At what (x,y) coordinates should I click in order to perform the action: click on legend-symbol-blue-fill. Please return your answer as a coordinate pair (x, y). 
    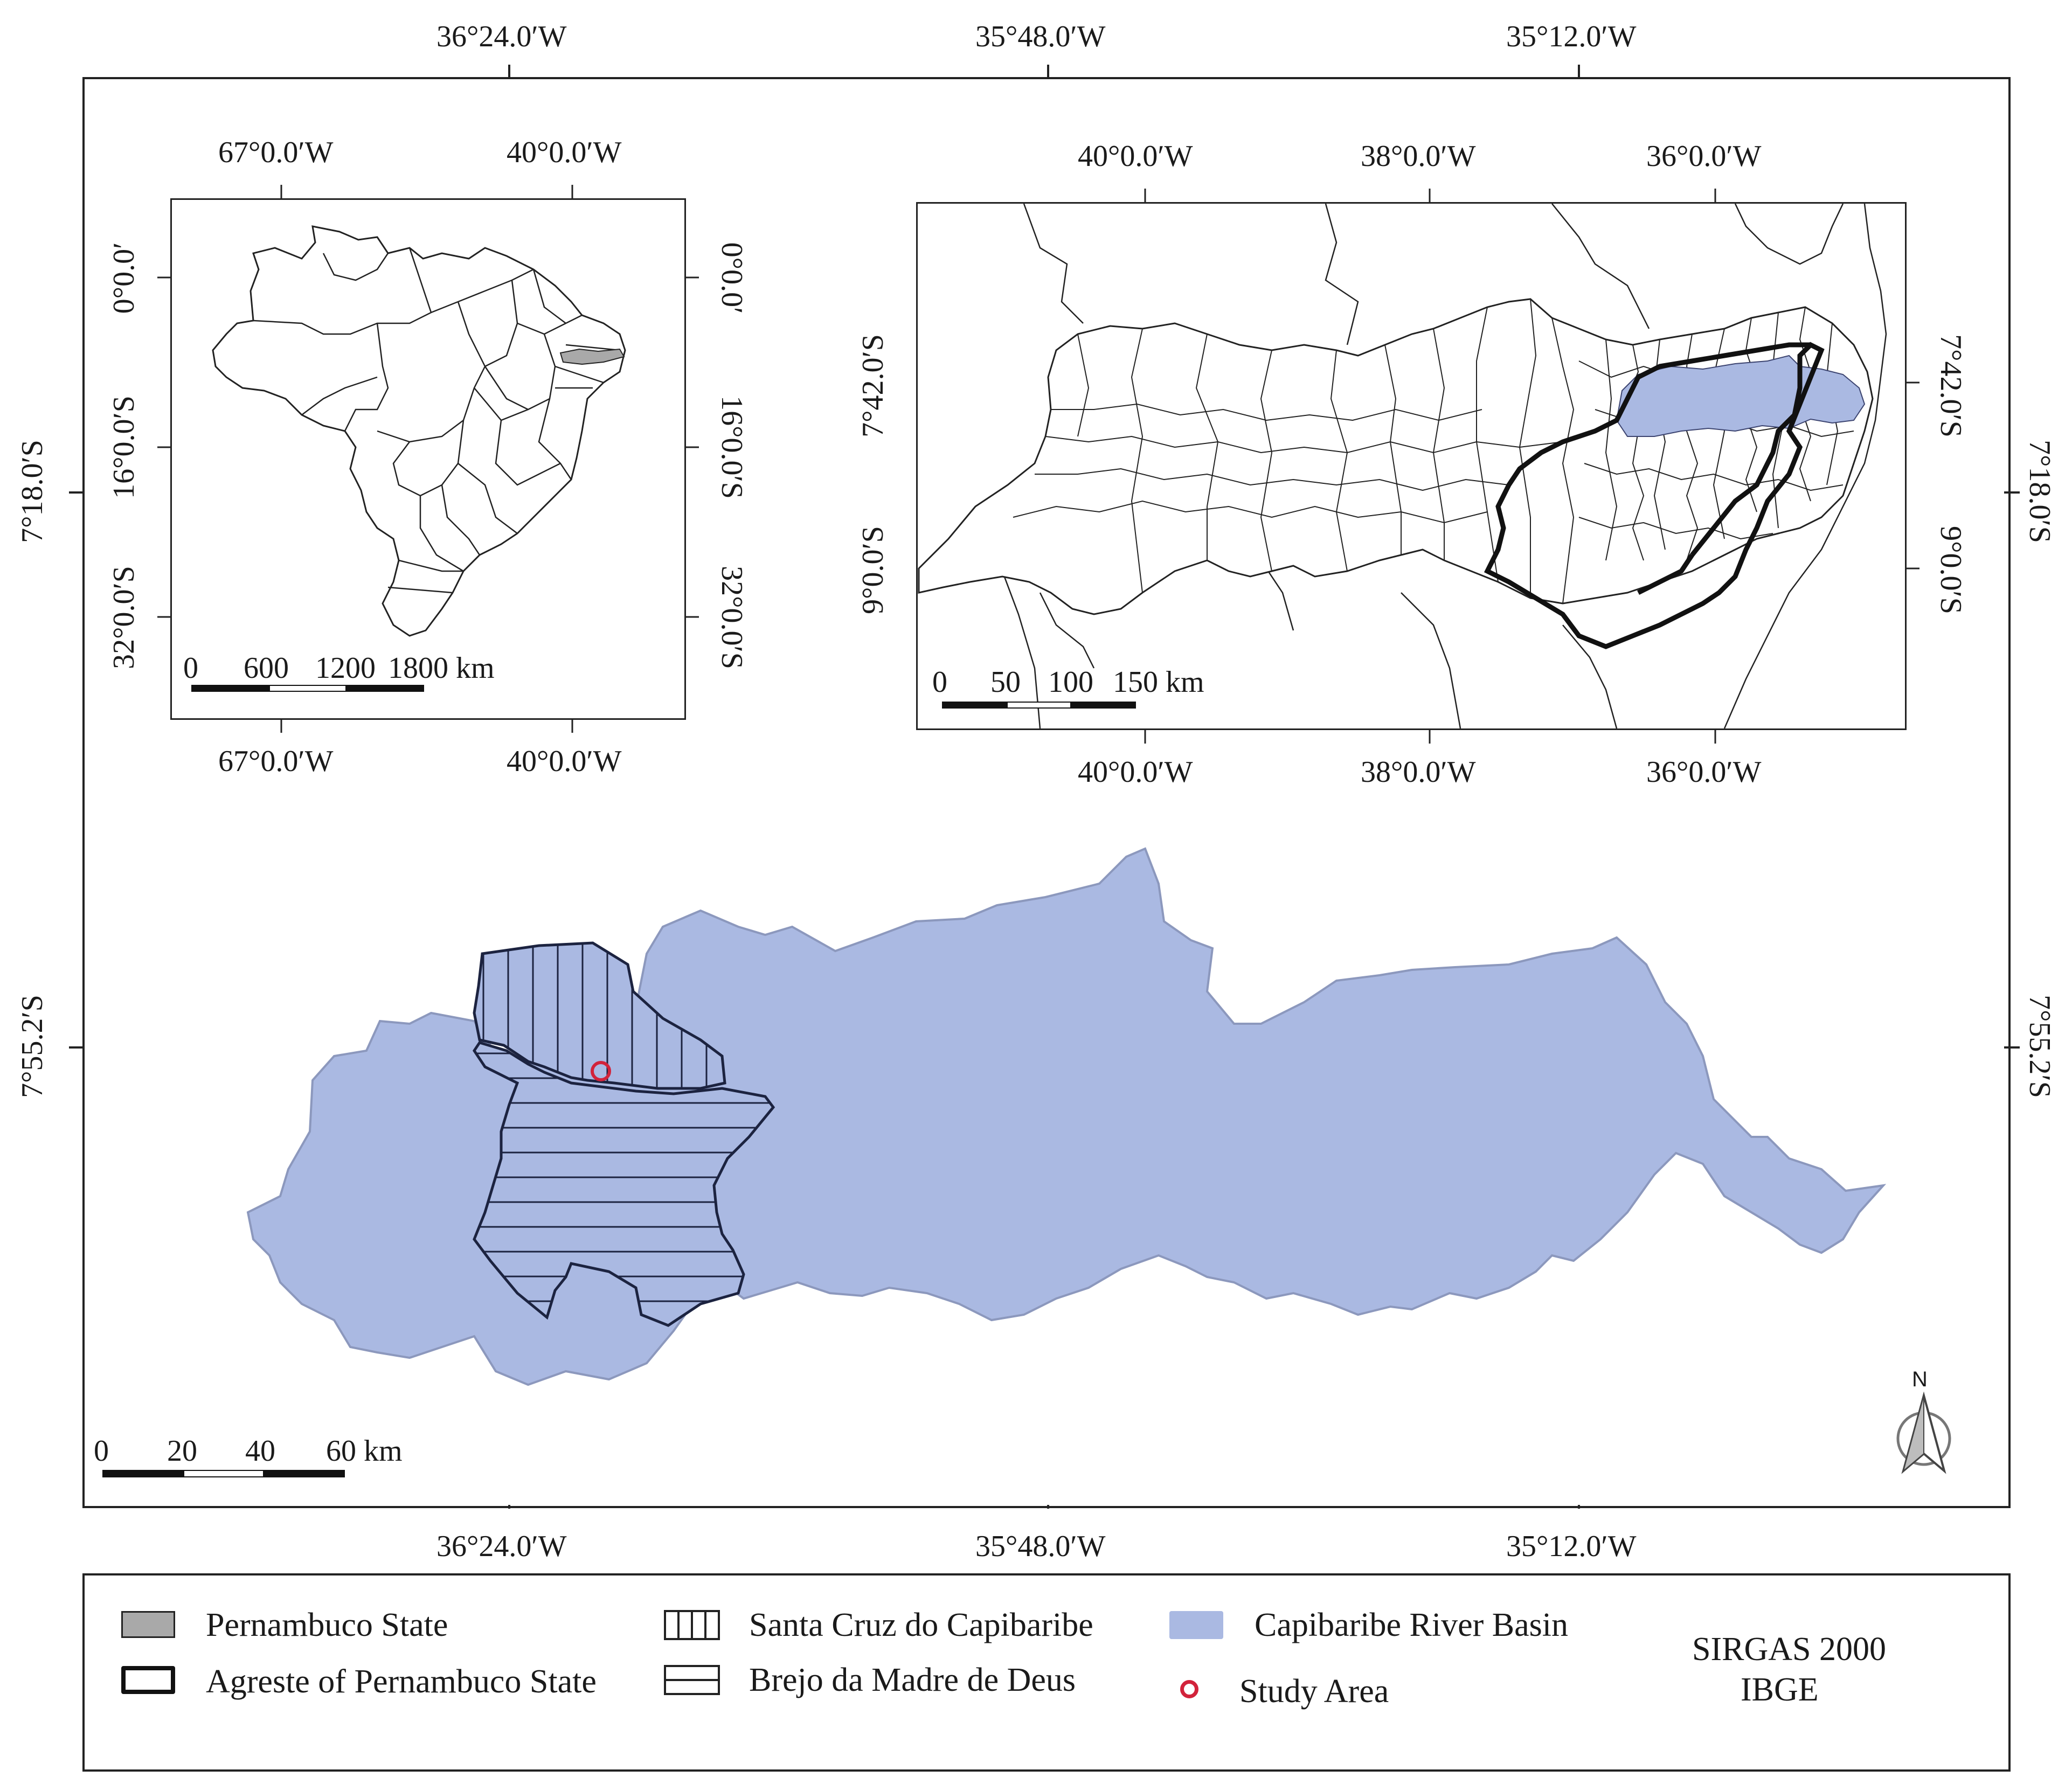
    Looking at the image, I should click on (1196, 1625).